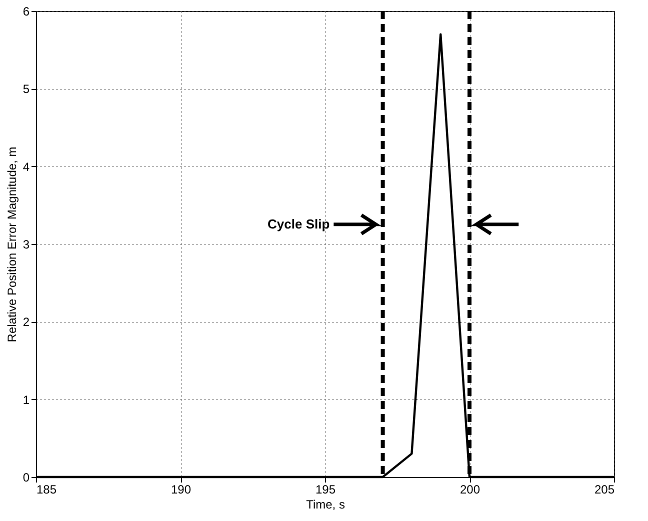  Describe the element at coordinates (26, 89) in the screenshot. I see `y-tick-label: 5` at that location.